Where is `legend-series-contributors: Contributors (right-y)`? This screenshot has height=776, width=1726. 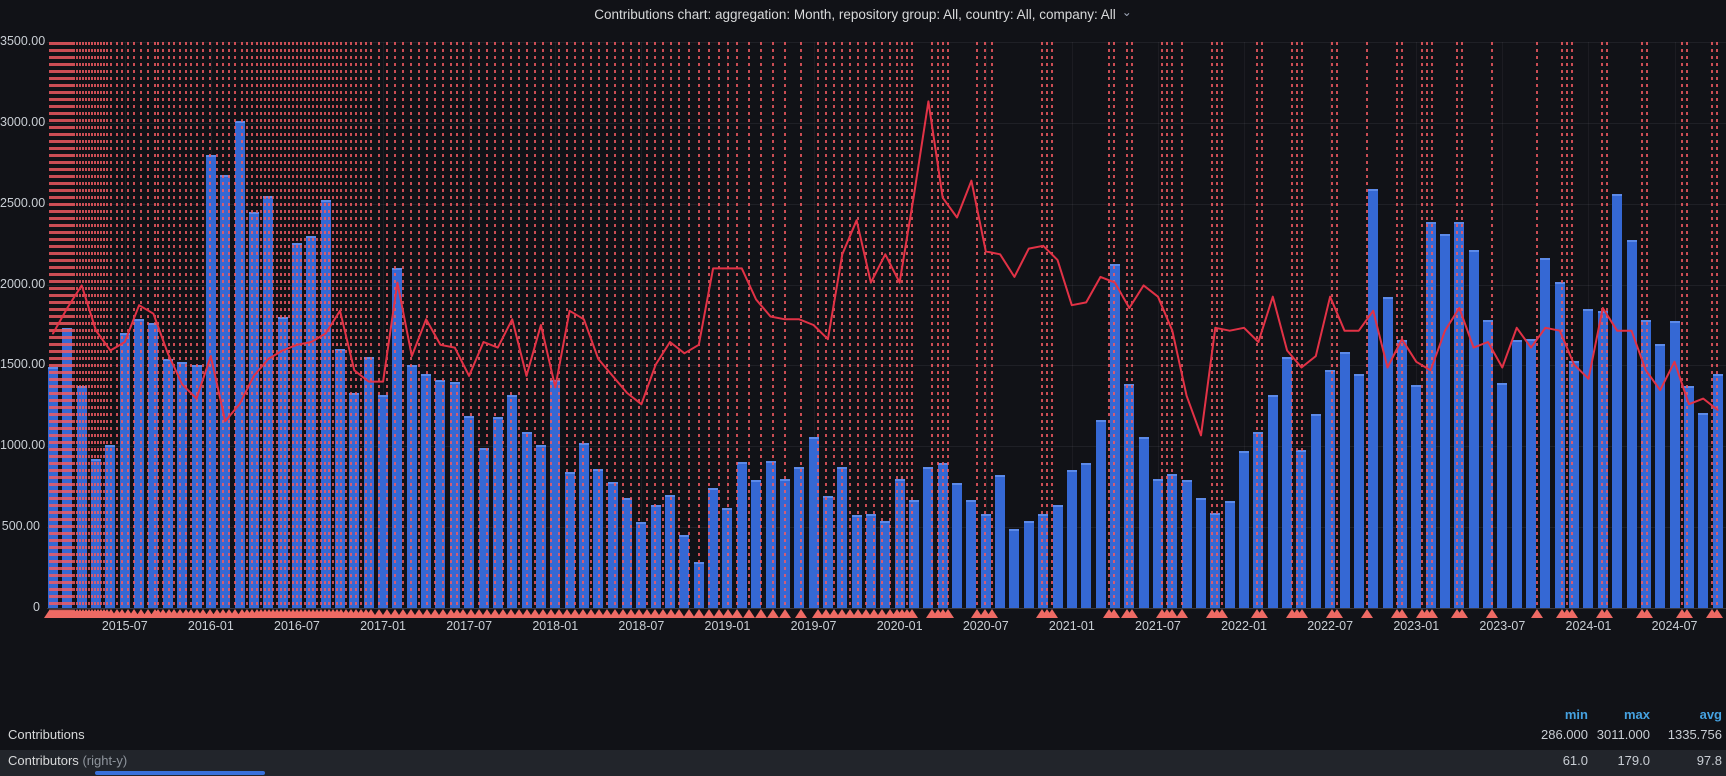 legend-series-contributors: Contributors (right-y) is located at coordinates (68, 760).